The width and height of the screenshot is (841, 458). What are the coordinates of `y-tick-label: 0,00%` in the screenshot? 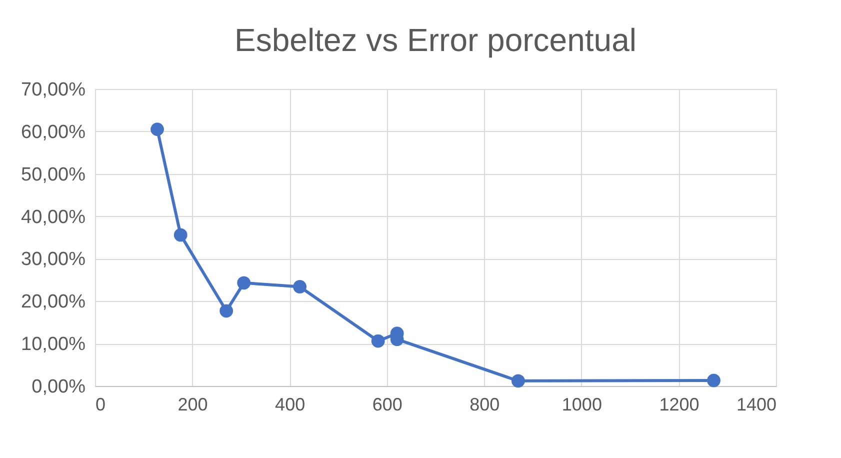 It's located at (59, 387).